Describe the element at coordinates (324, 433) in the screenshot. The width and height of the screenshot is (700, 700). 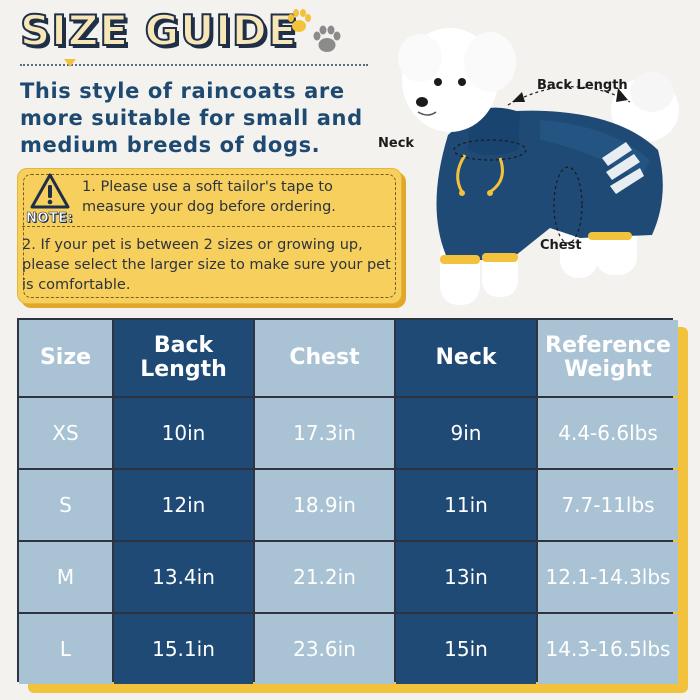
I see `table-cell-chest: 17.3in` at that location.